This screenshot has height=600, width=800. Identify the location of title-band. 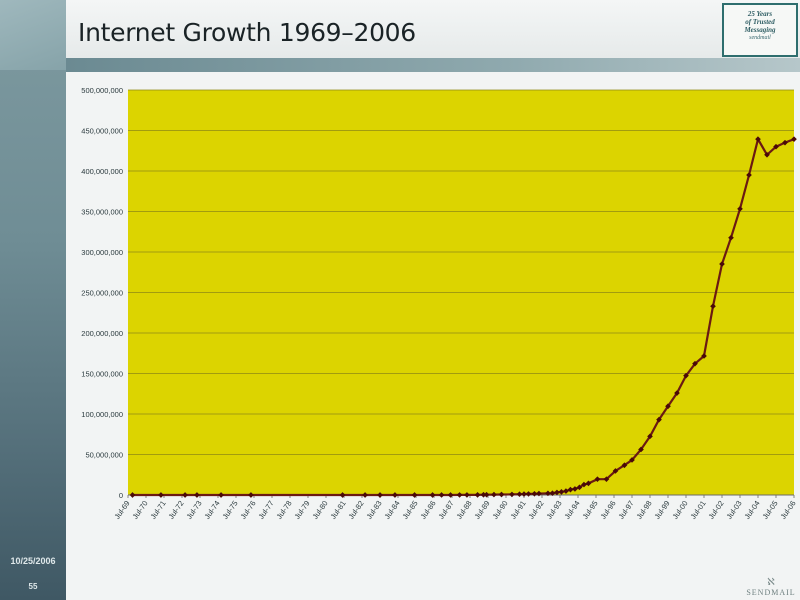
(433, 29).